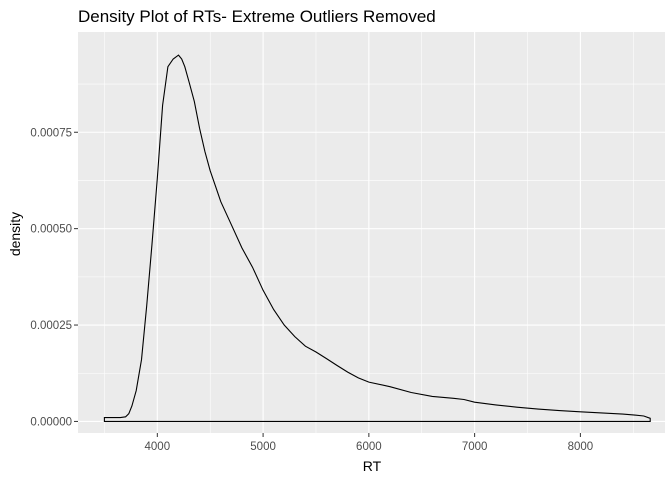 Image resolution: width=672 pixels, height=480 pixels. Describe the element at coordinates (54, 277) in the screenshot. I see `y-axis-ticks: 0.00000 0.00025 0.00050 0.00075` at that location.